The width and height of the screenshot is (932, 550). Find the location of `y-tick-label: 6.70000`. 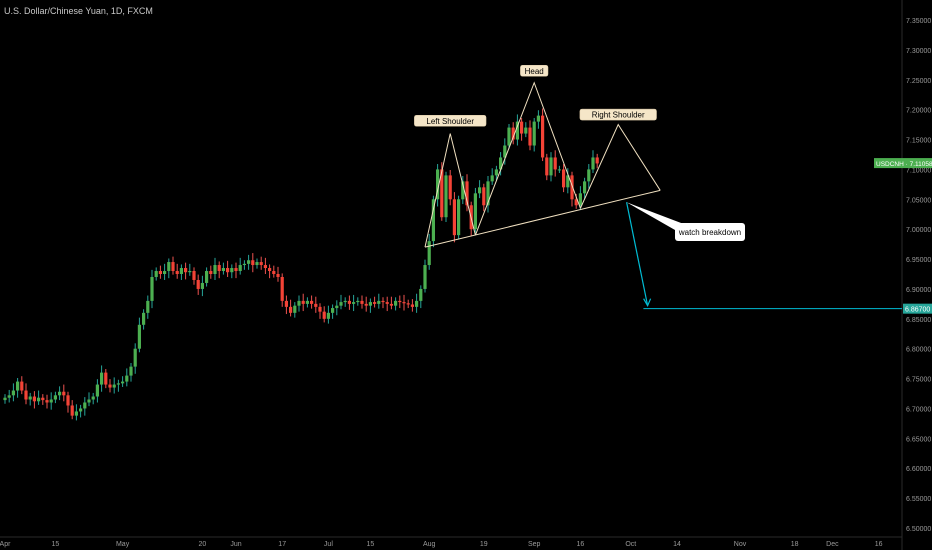

y-tick-label: 6.70000 is located at coordinates (918, 409).